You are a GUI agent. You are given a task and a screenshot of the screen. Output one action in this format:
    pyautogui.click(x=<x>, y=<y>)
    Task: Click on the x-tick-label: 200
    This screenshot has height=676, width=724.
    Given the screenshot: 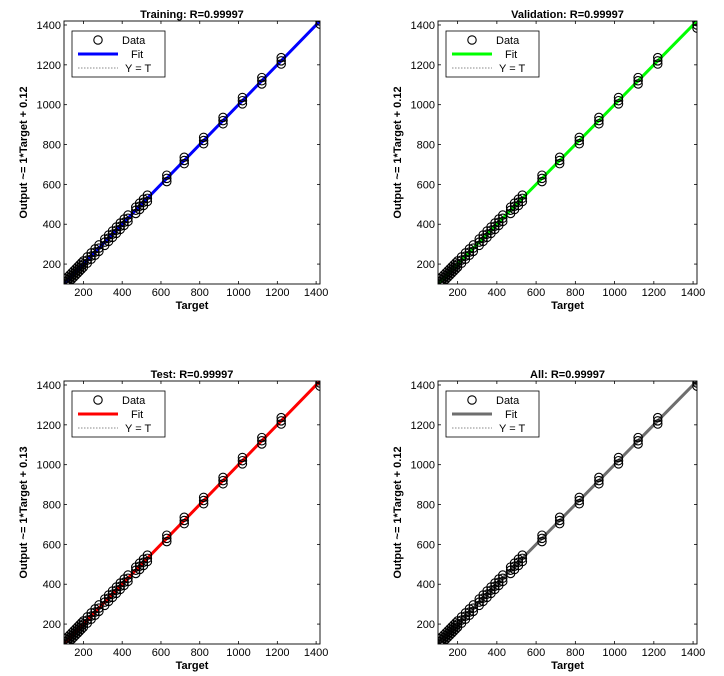 What is the action you would take?
    pyautogui.click(x=457, y=653)
    